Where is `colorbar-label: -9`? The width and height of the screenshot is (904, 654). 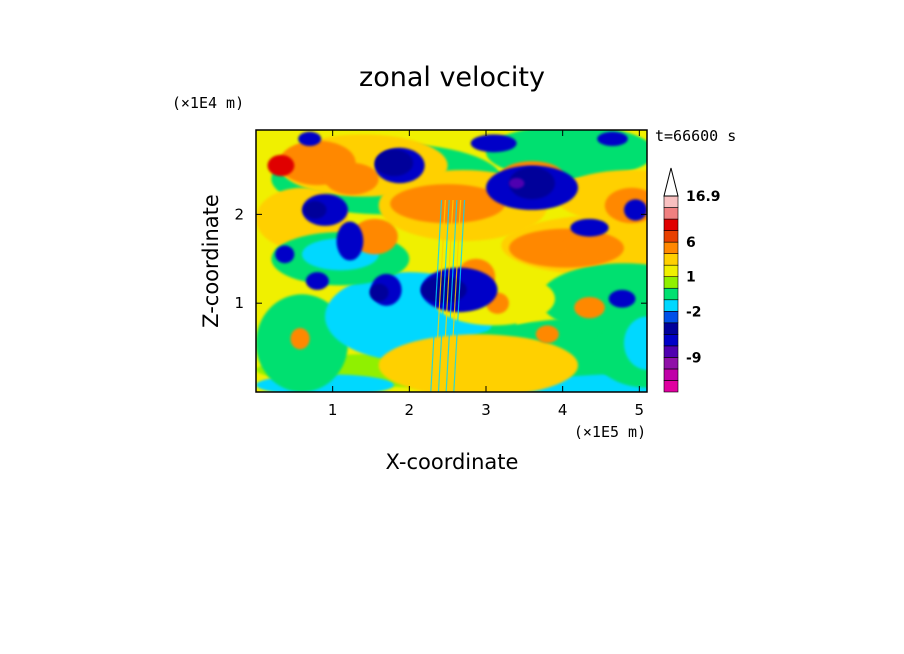 colorbar-label: -9 is located at coordinates (694, 358).